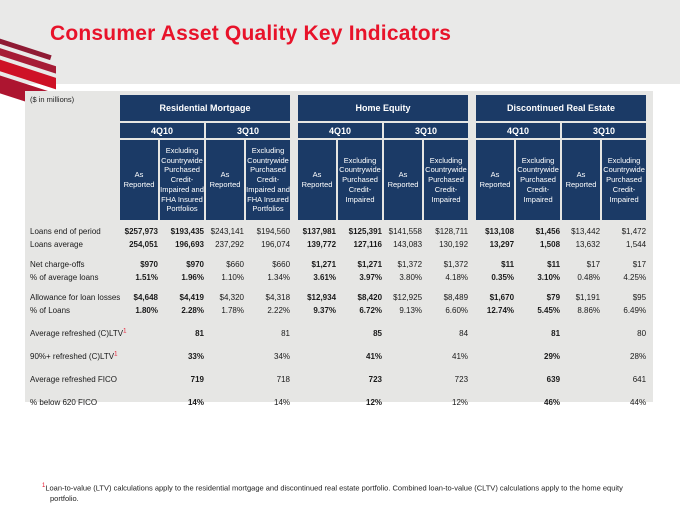 The height and width of the screenshot is (510, 680). Describe the element at coordinates (368, 244) in the screenshot. I see `cell: 127,116` at that location.